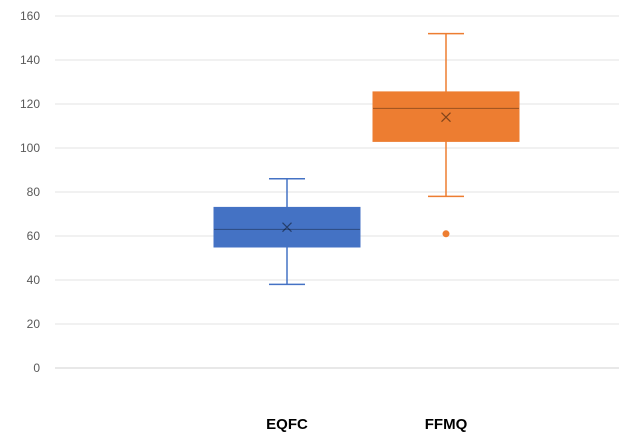 This screenshot has height=441, width=619. I want to click on ffmq-mean-marker, so click(446, 117).